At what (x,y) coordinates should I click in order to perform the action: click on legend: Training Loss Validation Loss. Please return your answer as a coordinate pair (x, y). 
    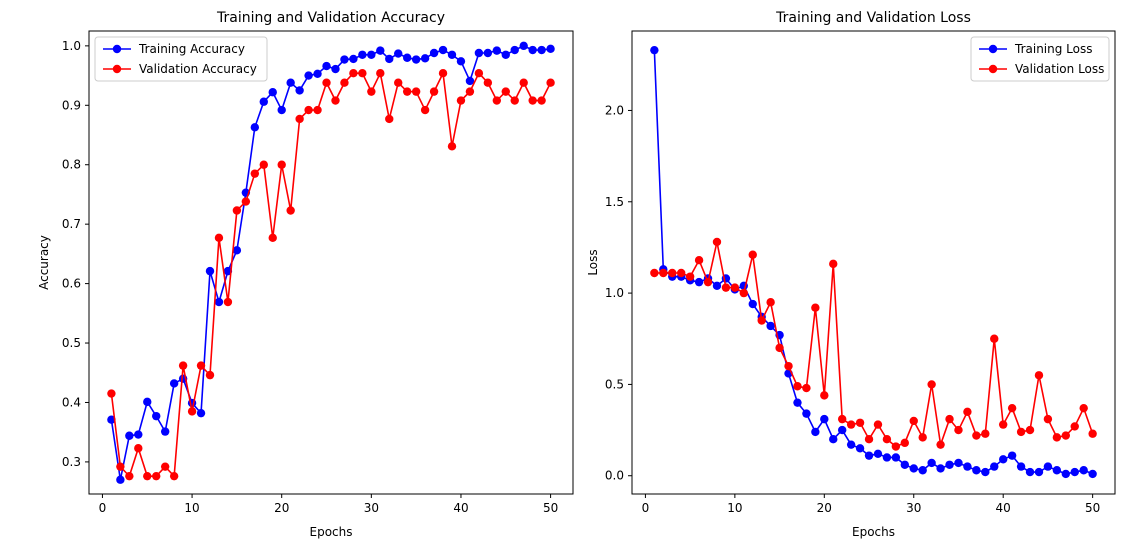
    Looking at the image, I should click on (1040, 59).